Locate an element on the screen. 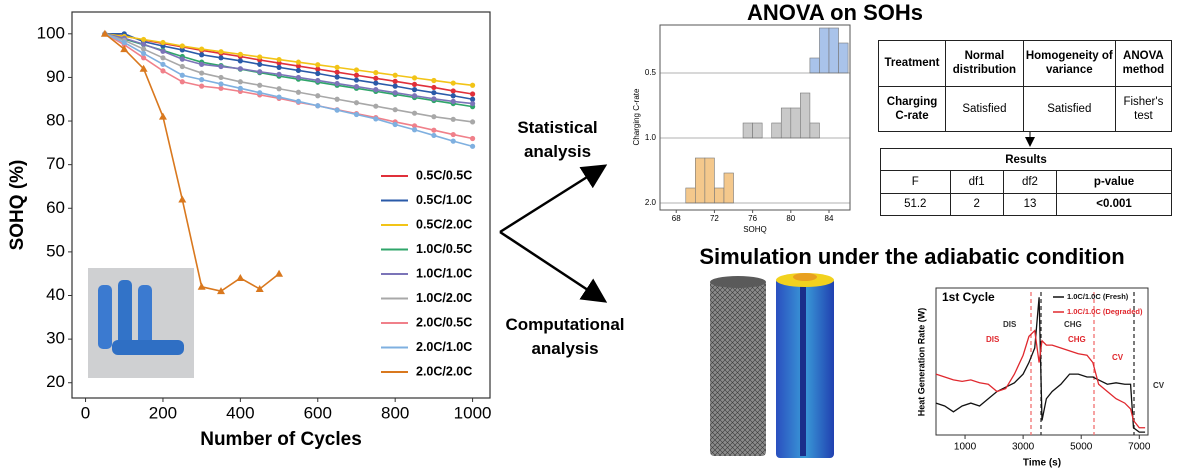 The width and height of the screenshot is (1186, 472). ridge-frame is located at coordinates (755, 117).